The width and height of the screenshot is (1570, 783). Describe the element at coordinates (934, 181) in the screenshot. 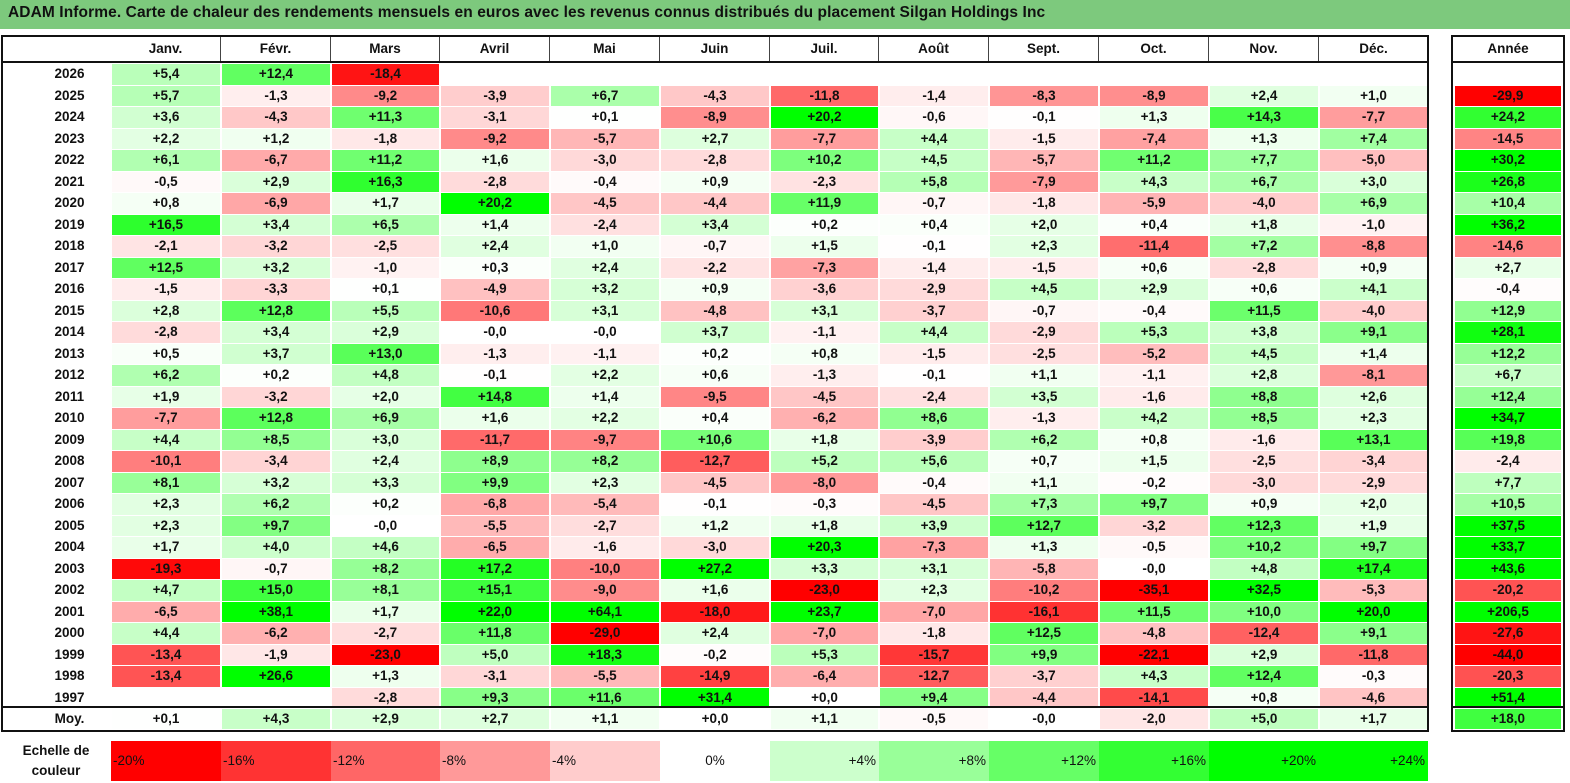

I see `heatmap-cell: +5,8` at that location.